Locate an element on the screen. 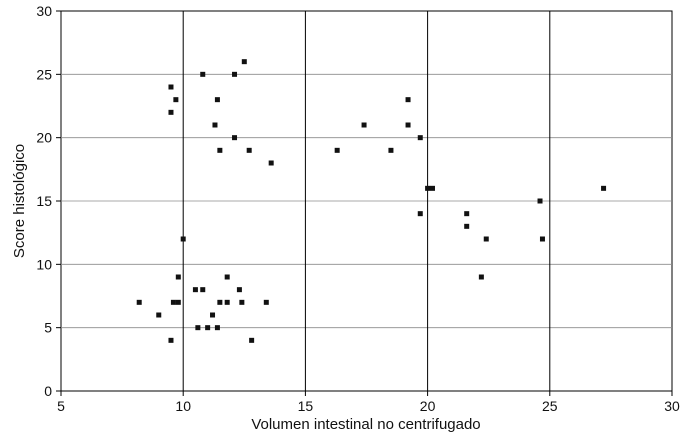 This screenshot has width=700, height=442. y-tick-label: 25 is located at coordinates (44, 74).